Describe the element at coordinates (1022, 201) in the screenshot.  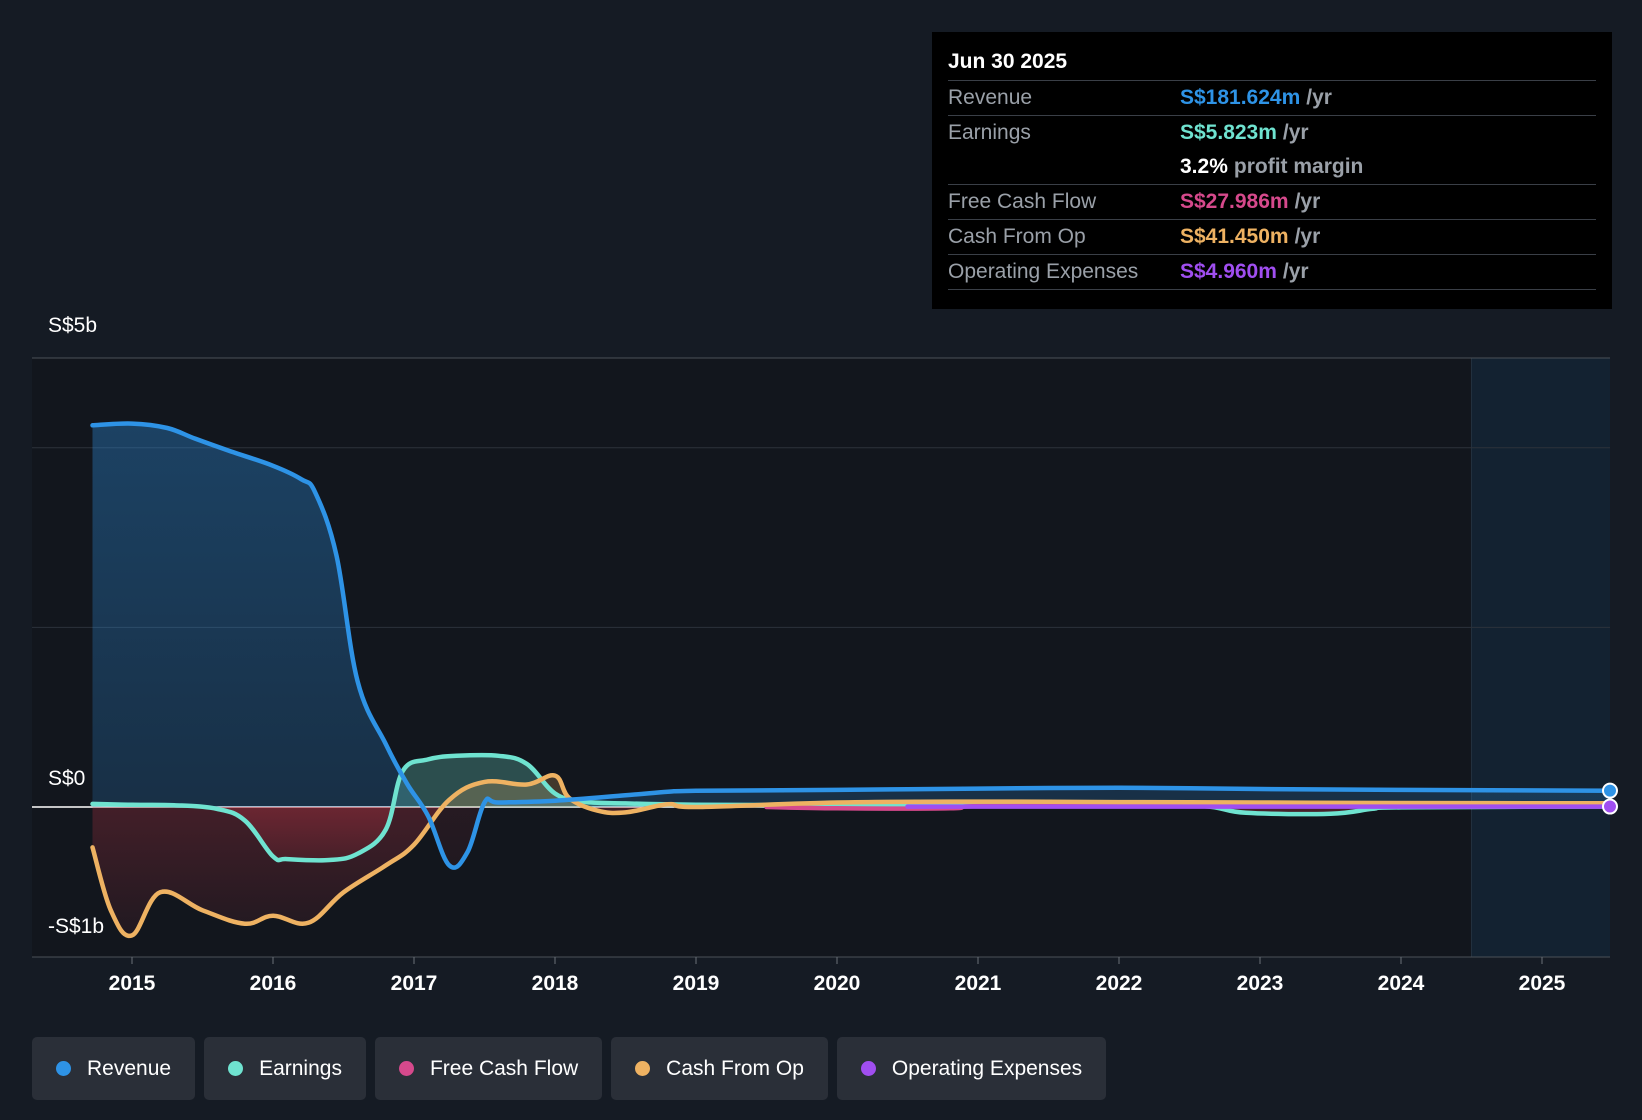
I see `tooltip-label: Free Cash Flow` at that location.